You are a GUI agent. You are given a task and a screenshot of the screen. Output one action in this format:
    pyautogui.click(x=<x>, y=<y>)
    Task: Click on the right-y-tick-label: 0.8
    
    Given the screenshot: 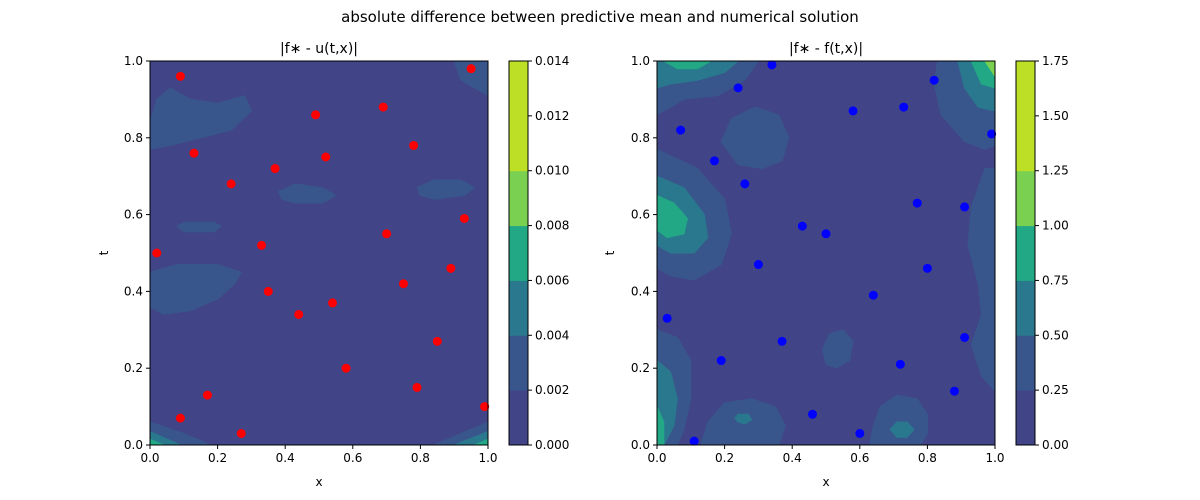 What is the action you would take?
    pyautogui.click(x=640, y=138)
    